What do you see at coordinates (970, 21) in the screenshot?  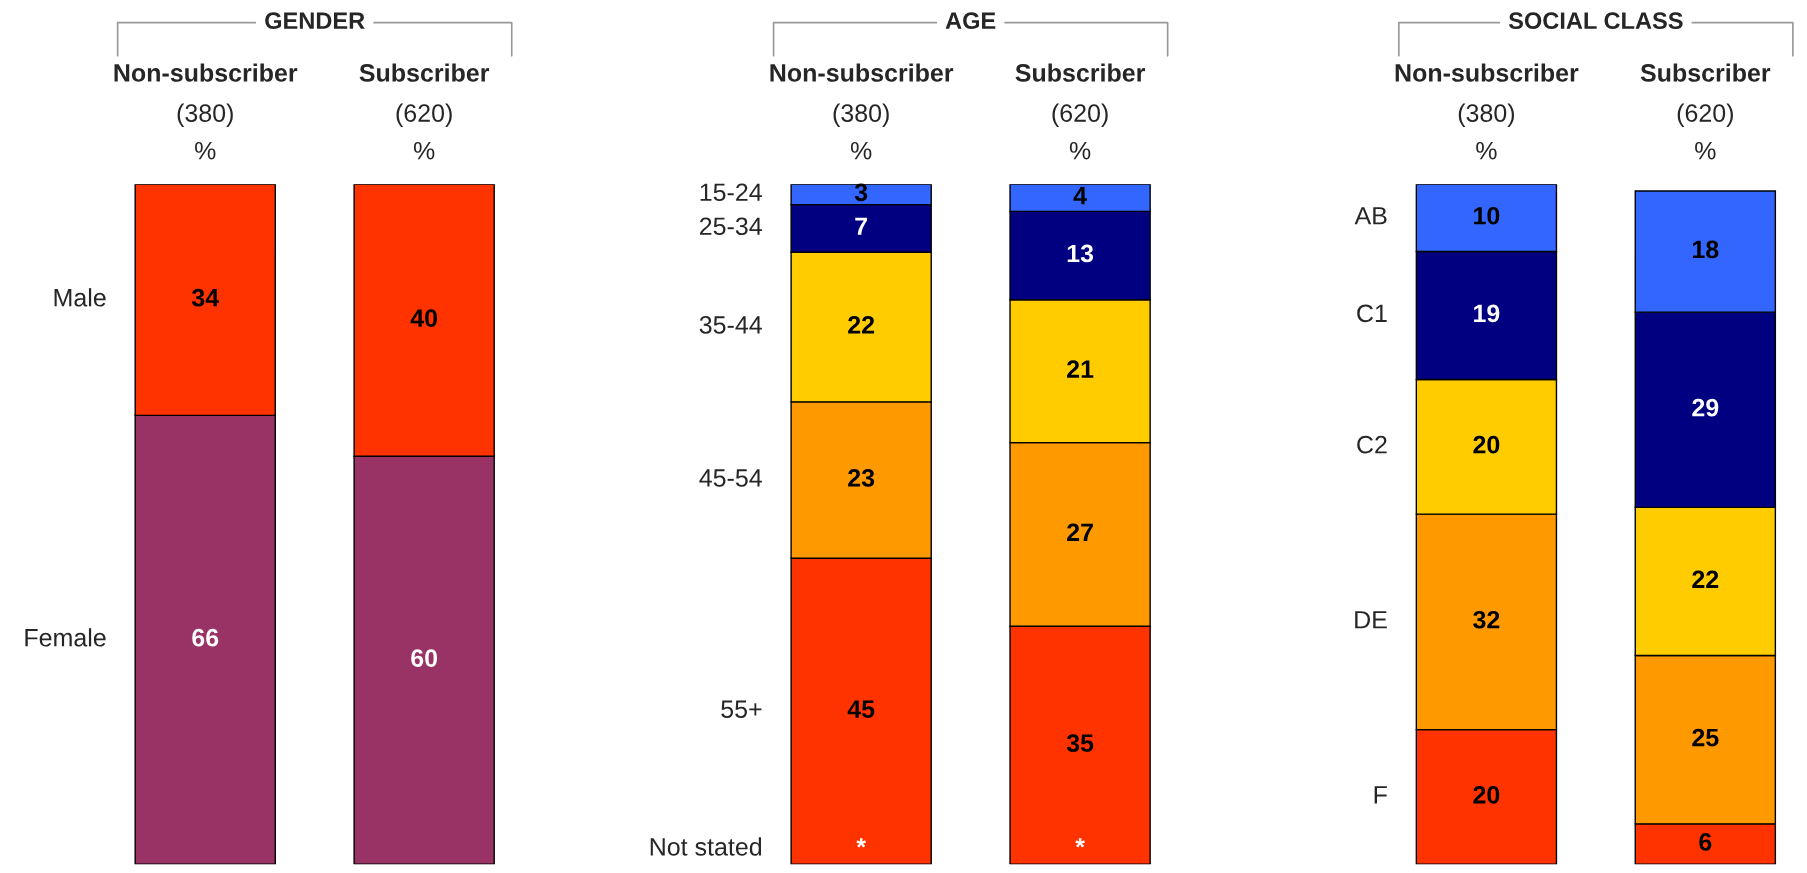 I see `chart-title: AGE` at bounding box center [970, 21].